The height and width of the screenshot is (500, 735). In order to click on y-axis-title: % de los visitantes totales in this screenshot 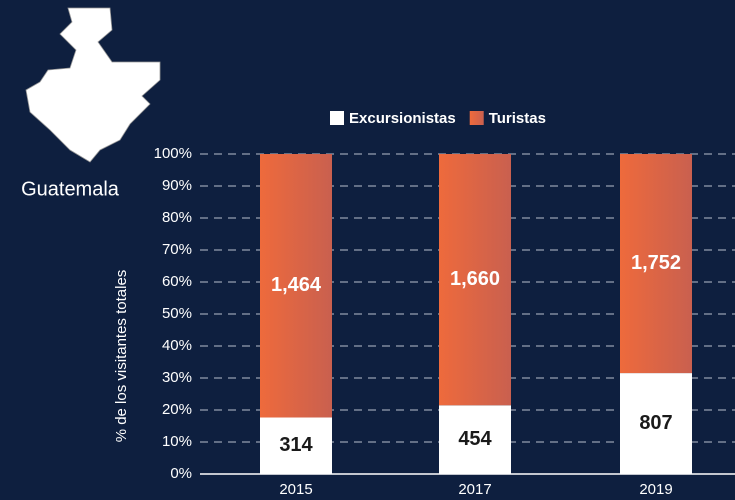, I will do `click(121, 356)`.